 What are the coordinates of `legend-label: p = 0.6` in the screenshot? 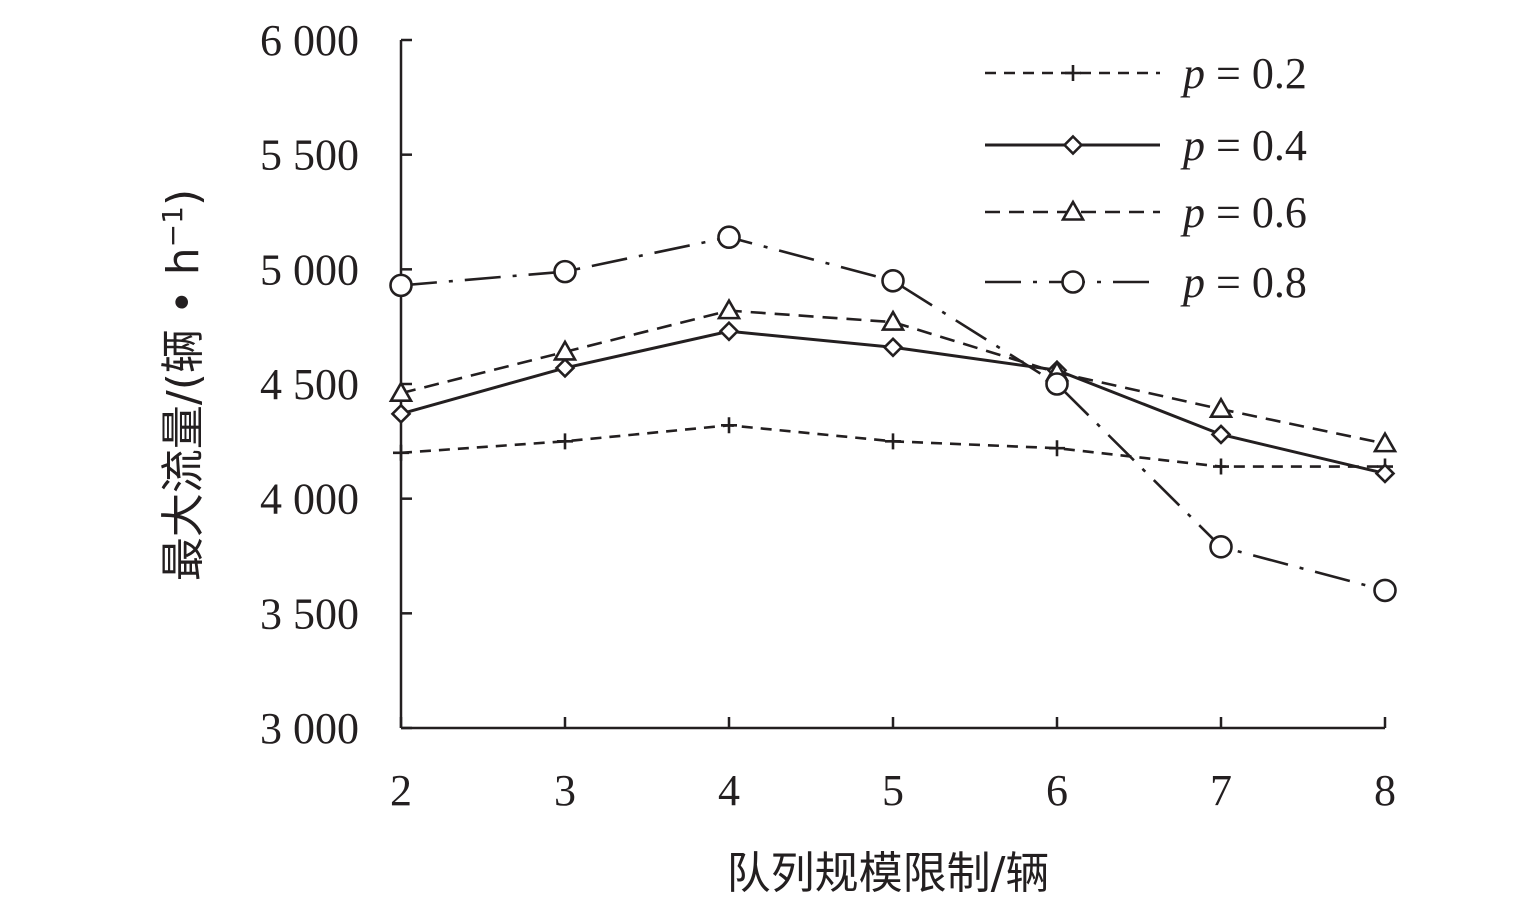 It's located at (1243, 212).